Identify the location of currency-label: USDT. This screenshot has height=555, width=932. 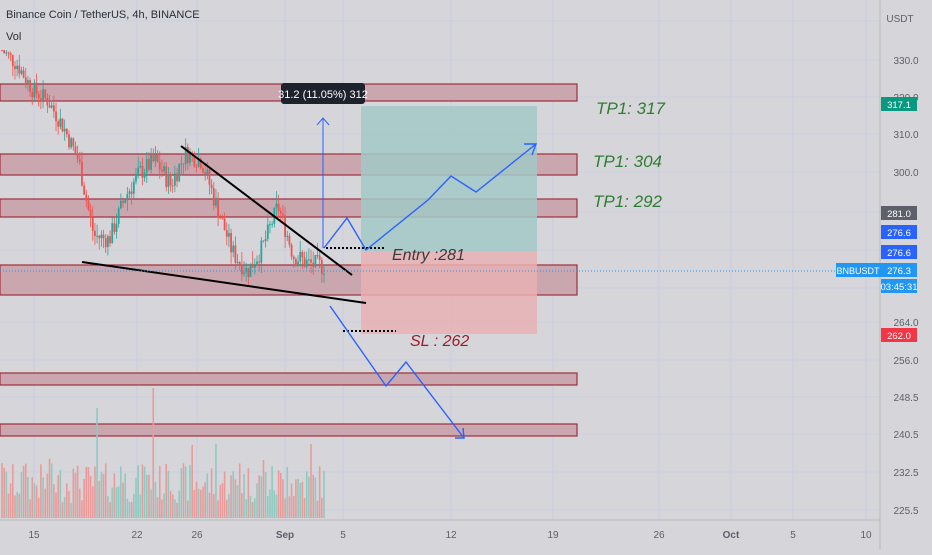
(899, 19).